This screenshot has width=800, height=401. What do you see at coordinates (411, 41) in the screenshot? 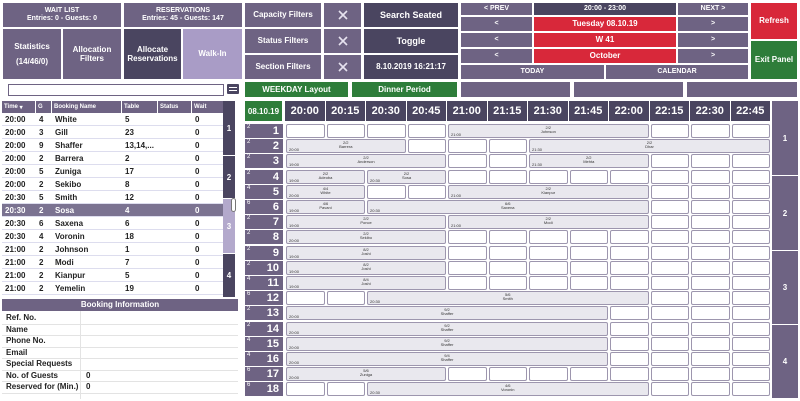
I see `toggle-button: Toggle` at bounding box center [411, 41].